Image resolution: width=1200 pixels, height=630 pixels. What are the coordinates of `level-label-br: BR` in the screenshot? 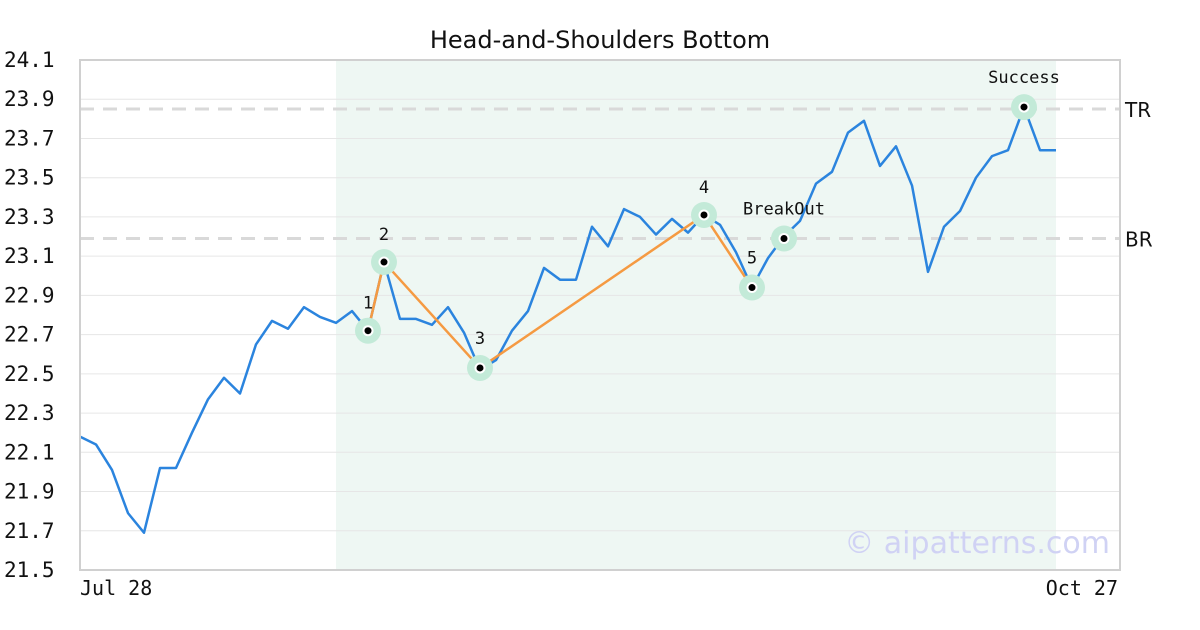 It's located at (1139, 240).